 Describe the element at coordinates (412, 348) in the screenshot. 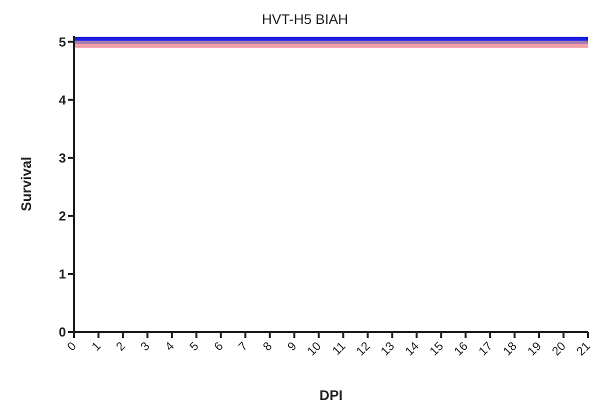

I see `x-tick-label: 14` at that location.